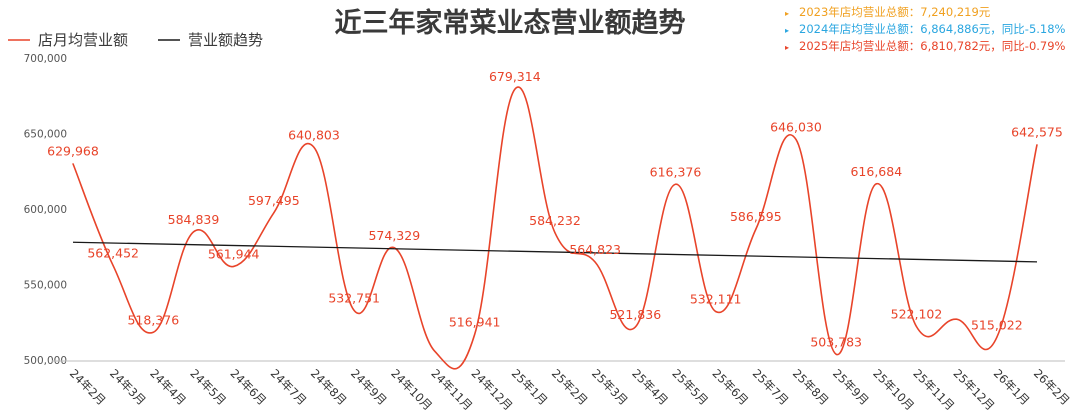  Describe the element at coordinates (274, 200) in the screenshot. I see `data-label: 597,495` at that location.